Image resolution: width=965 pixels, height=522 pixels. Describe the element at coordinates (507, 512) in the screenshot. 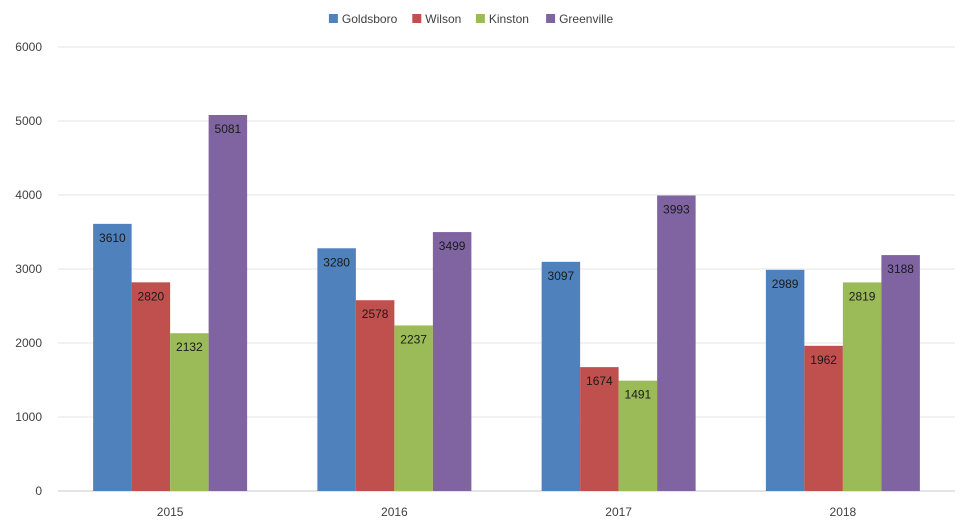

I see `x-axis: 2015 2016 2017 2018` at that location.